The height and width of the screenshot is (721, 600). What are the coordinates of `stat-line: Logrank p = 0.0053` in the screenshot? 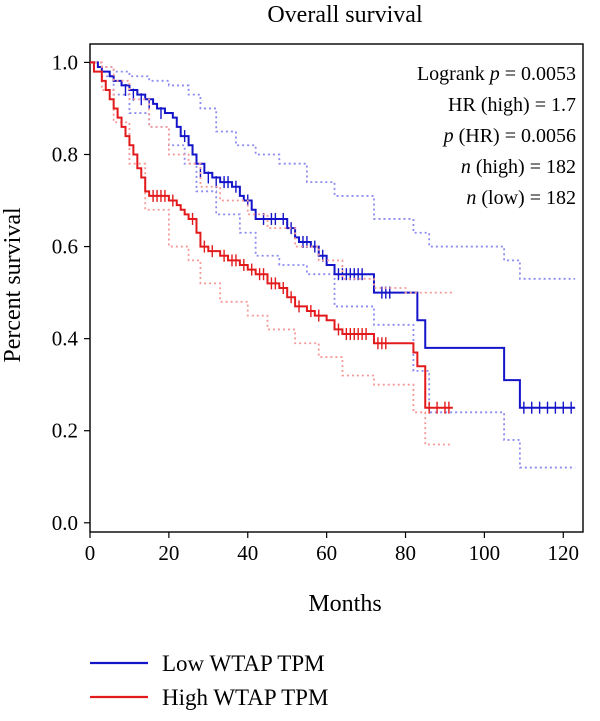 It's located at (496, 74).